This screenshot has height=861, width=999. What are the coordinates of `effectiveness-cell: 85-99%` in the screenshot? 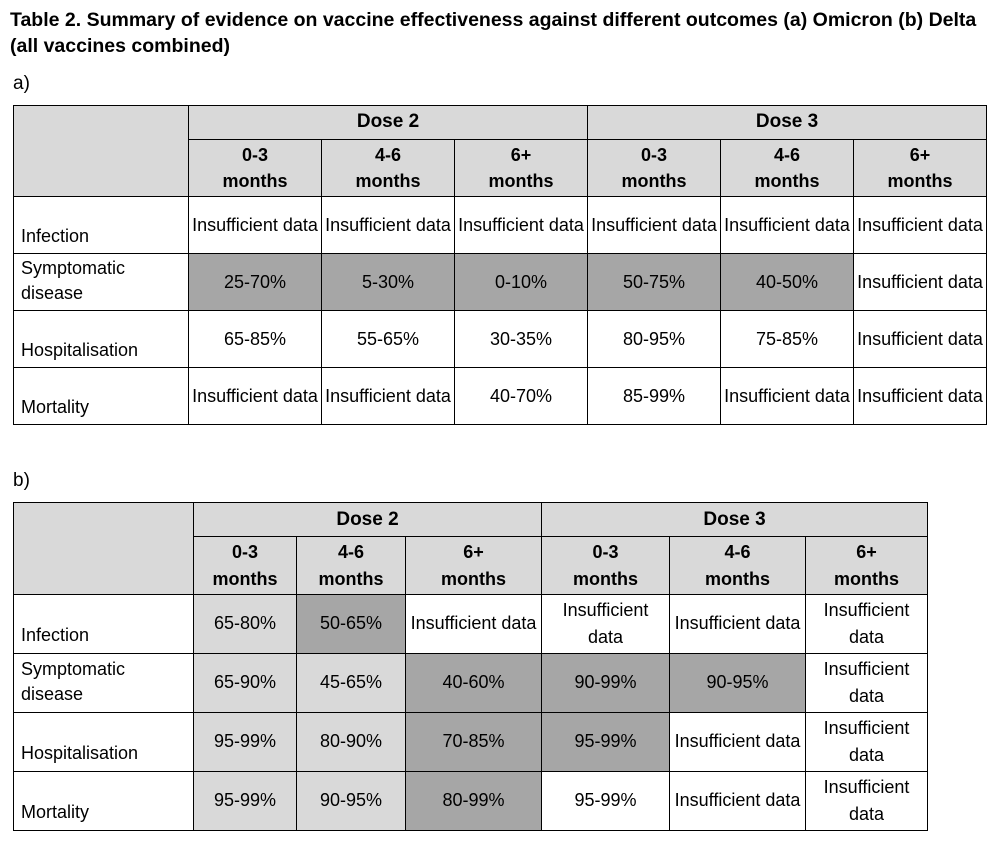 It's located at (654, 396).